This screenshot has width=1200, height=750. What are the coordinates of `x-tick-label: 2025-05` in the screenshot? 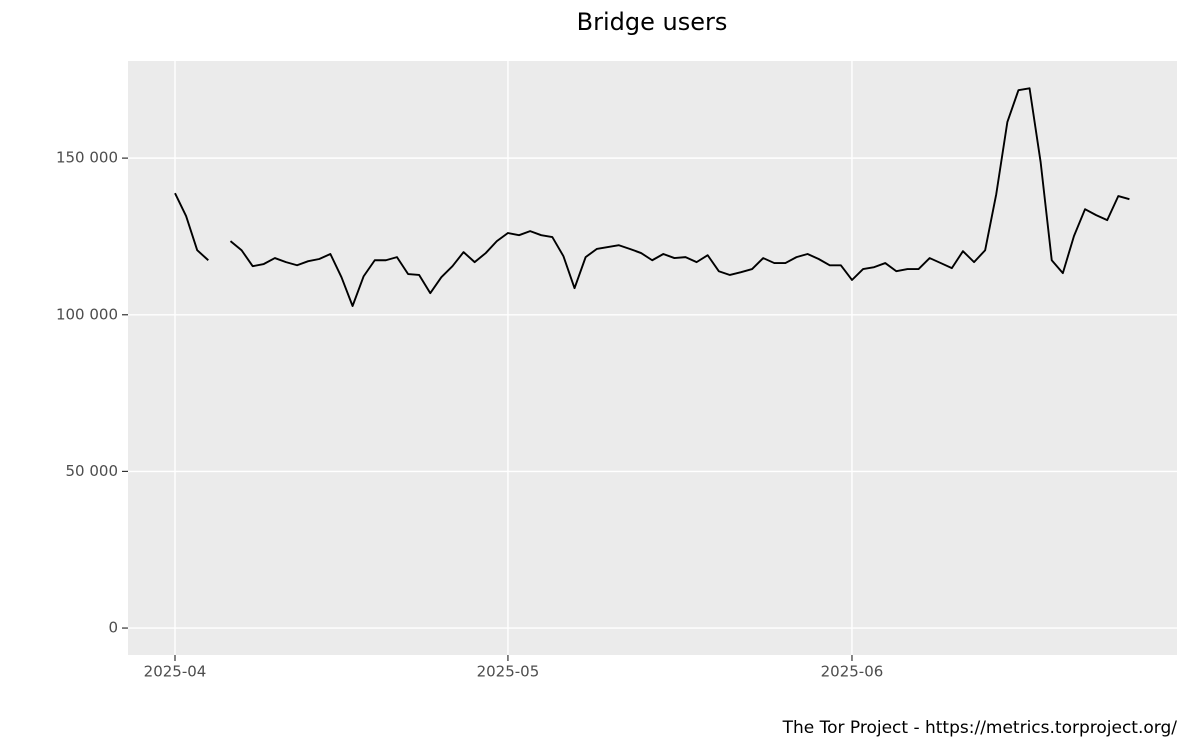 It's located at (508, 672).